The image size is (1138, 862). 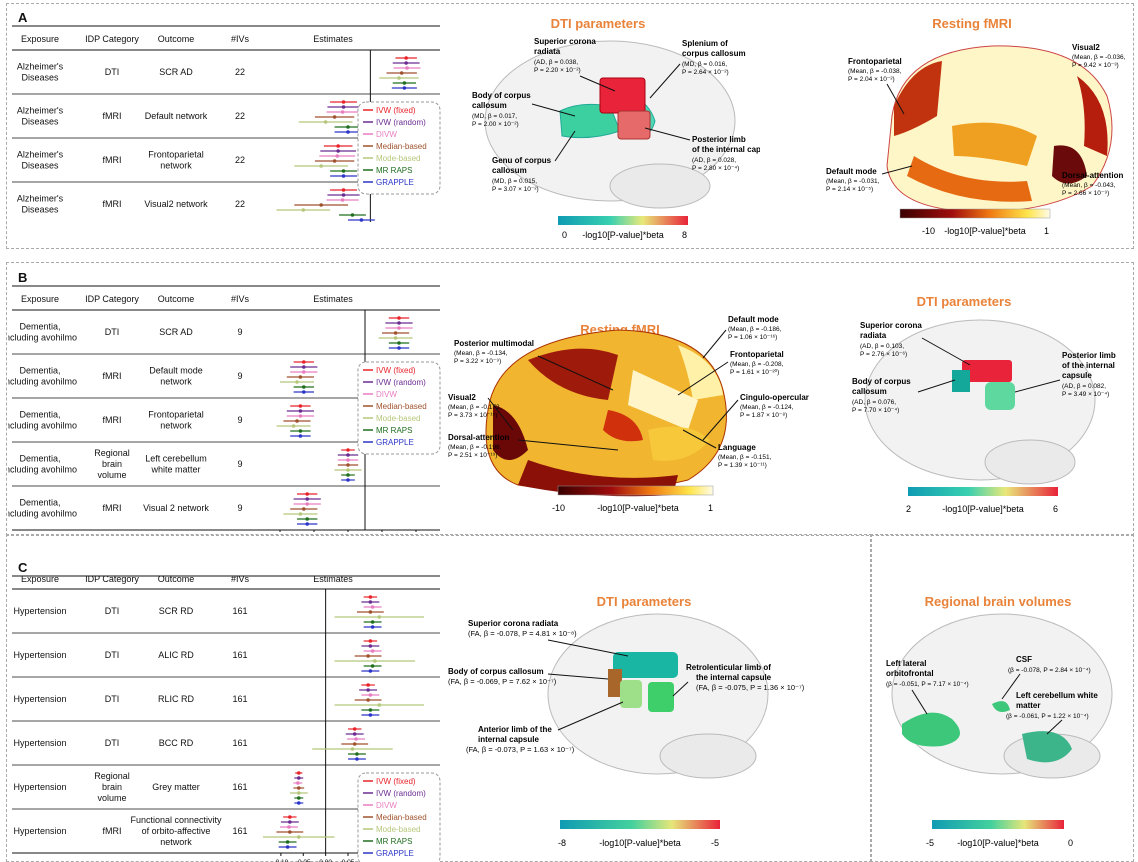 I want to click on svg-text: P = 3.07 × 10⁻²), so click(x=515, y=189).